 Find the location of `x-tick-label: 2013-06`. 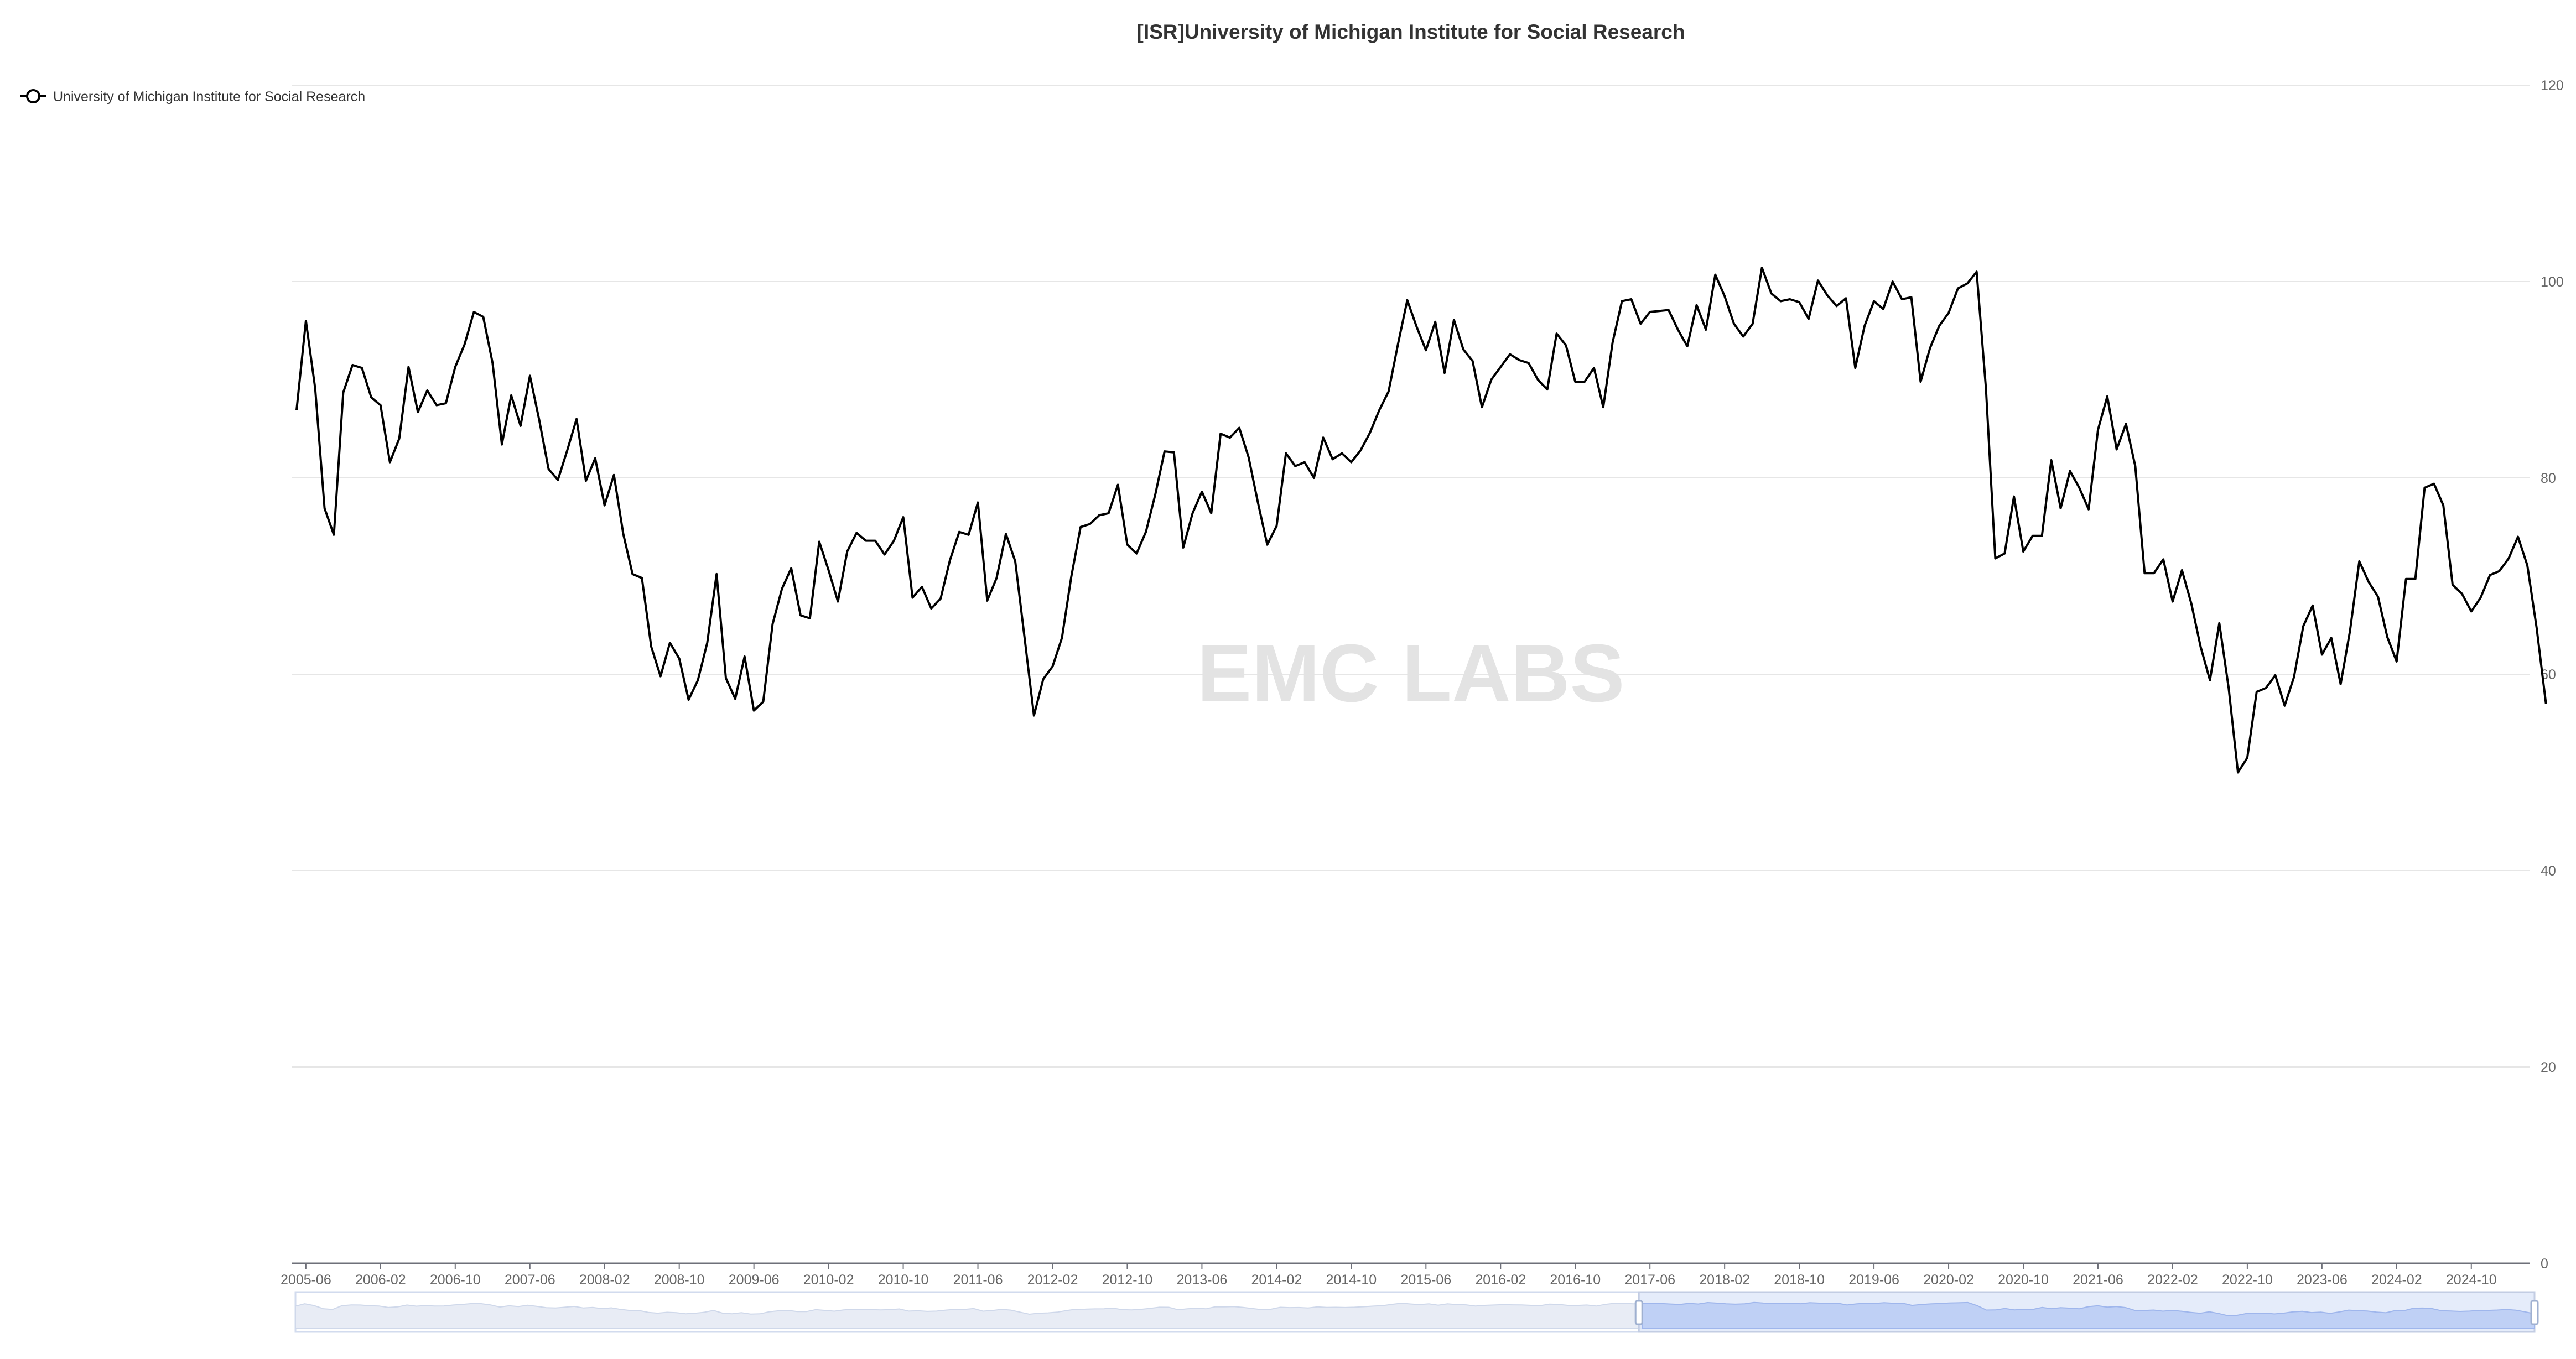

x-tick-label: 2013-06 is located at coordinates (1202, 1280).